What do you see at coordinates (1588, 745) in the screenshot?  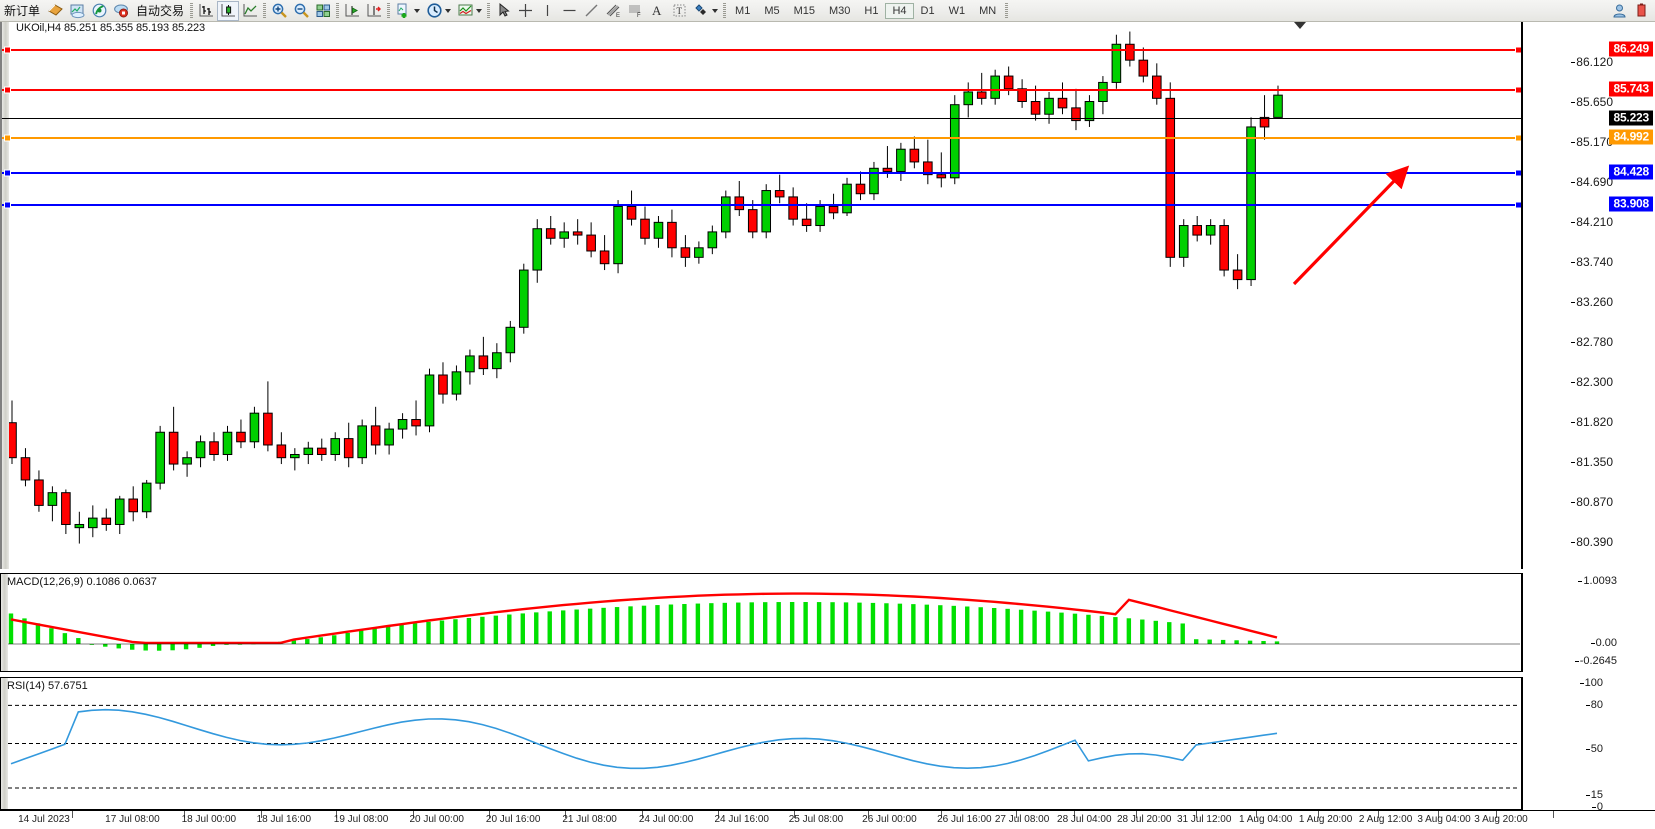 I see `rsi-axis: 100 80 50 15 0` at bounding box center [1588, 745].